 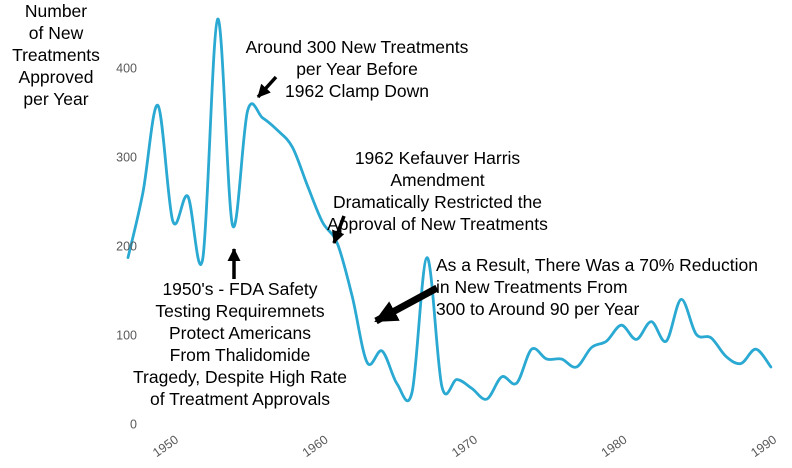 What do you see at coordinates (315, 445) in the screenshot?
I see `x-tick-label: 1960` at bounding box center [315, 445].